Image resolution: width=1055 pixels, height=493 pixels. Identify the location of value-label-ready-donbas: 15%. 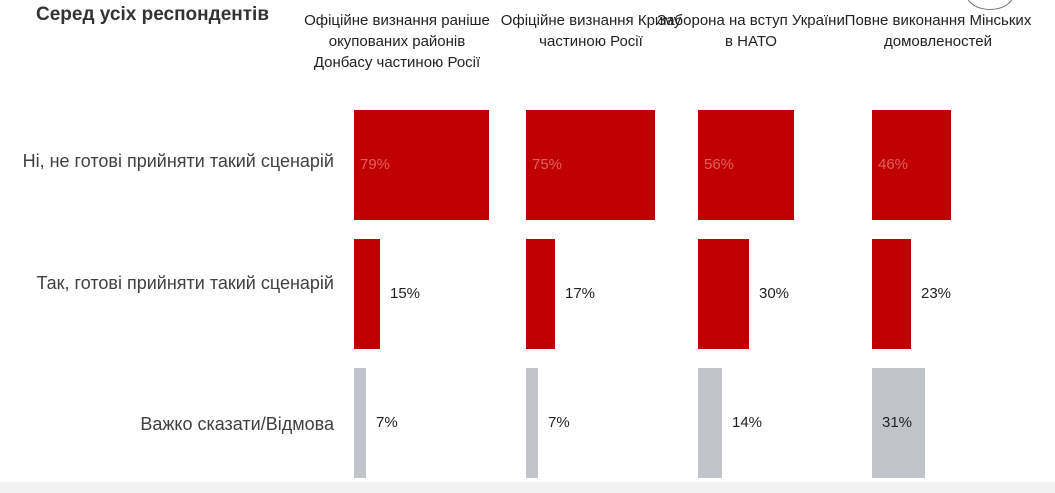
(405, 293).